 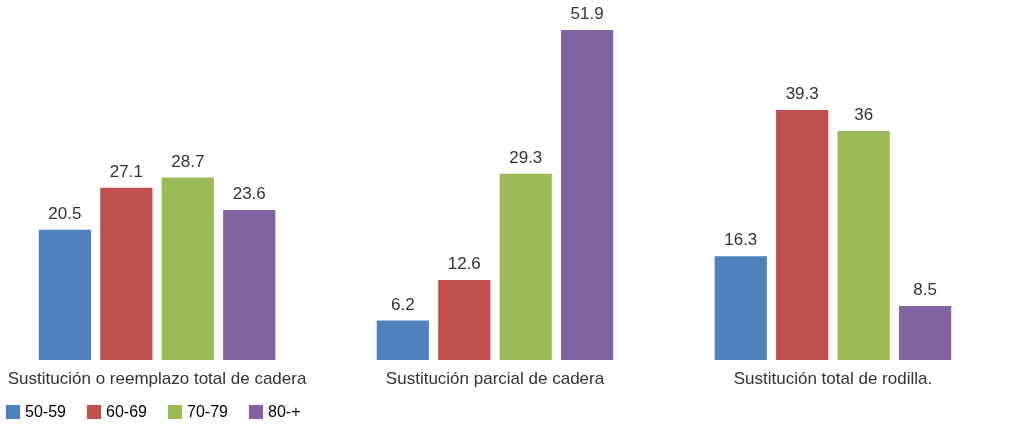 What do you see at coordinates (925, 289) in the screenshot?
I see `data-label: 8.5` at bounding box center [925, 289].